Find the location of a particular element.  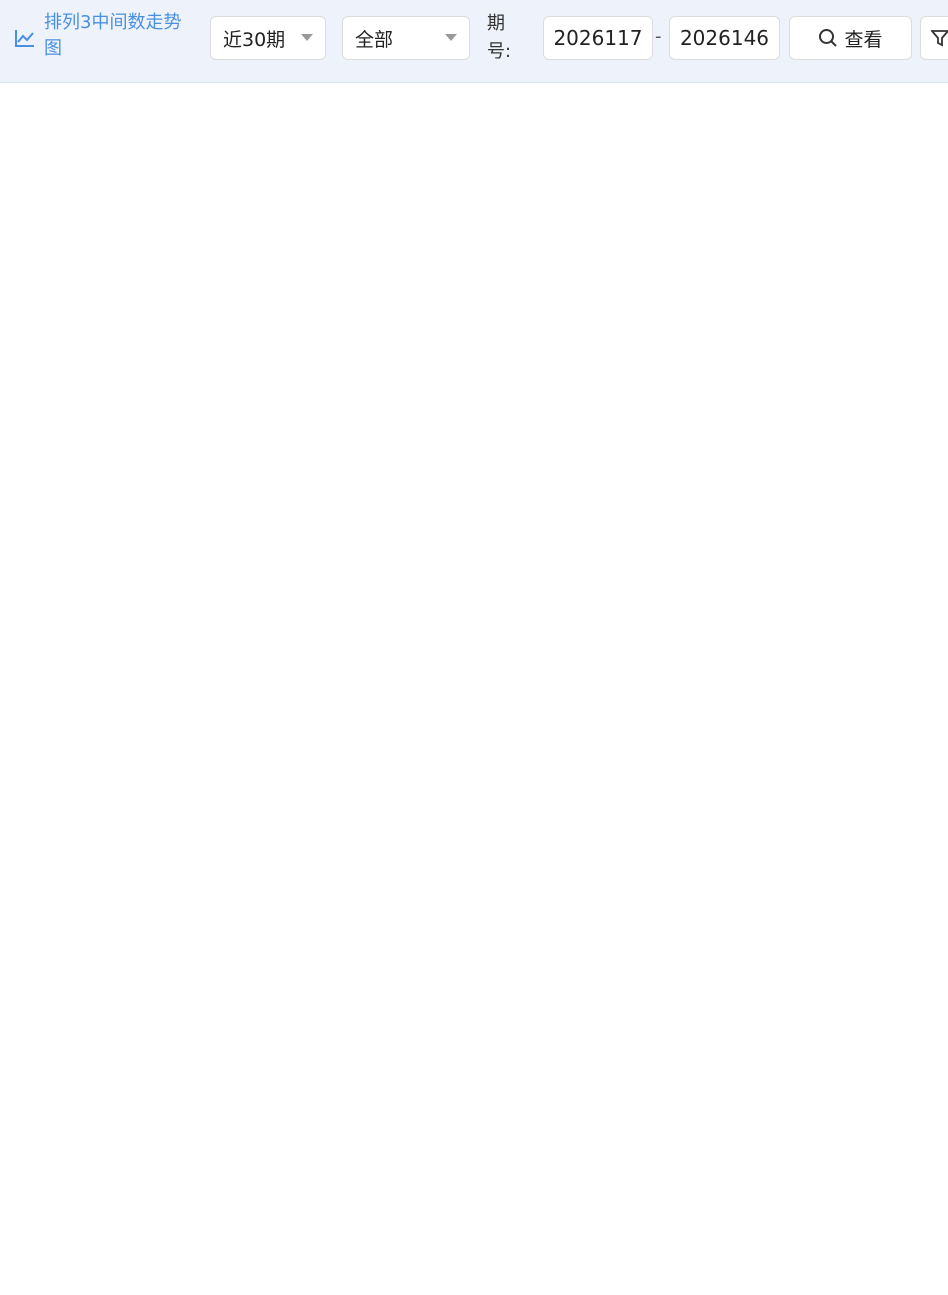

ball-text: 偶 is located at coordinates (748, 621).